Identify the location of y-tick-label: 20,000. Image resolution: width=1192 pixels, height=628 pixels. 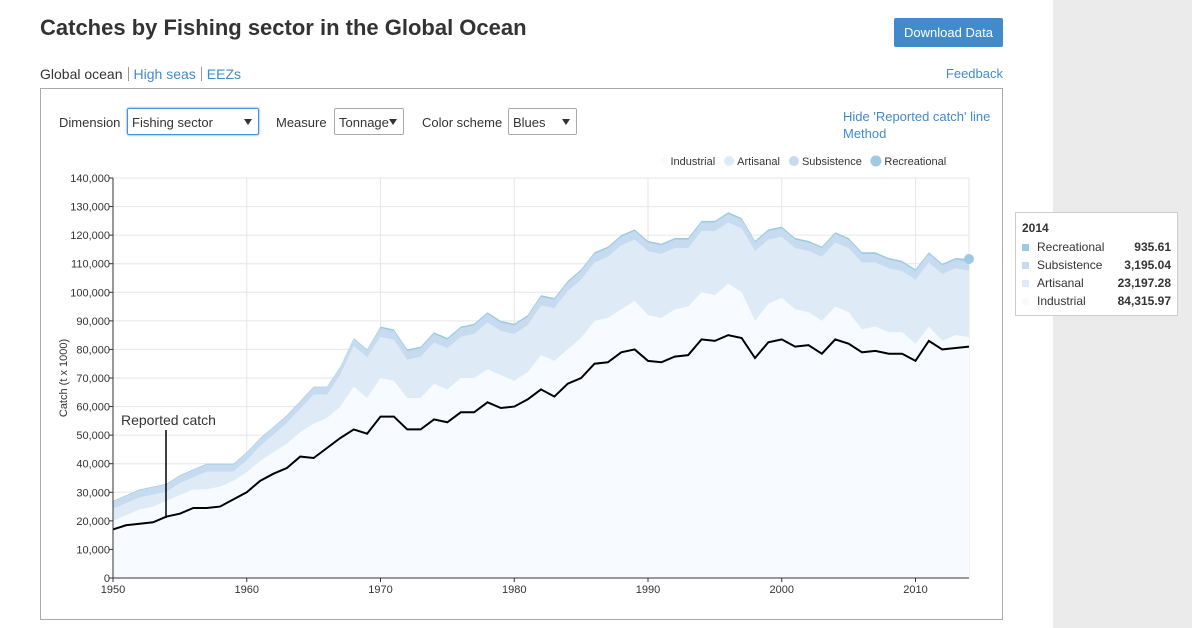
(93, 522).